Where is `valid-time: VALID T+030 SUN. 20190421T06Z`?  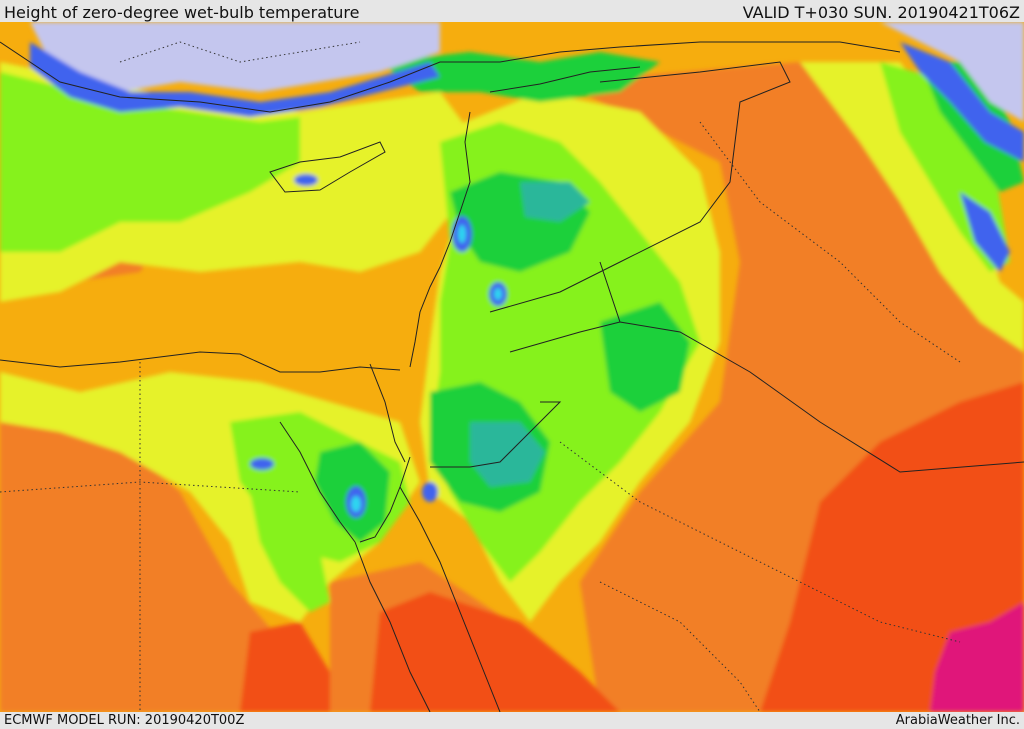
valid-time: VALID T+030 SUN. 20190421T06Z is located at coordinates (881, 12).